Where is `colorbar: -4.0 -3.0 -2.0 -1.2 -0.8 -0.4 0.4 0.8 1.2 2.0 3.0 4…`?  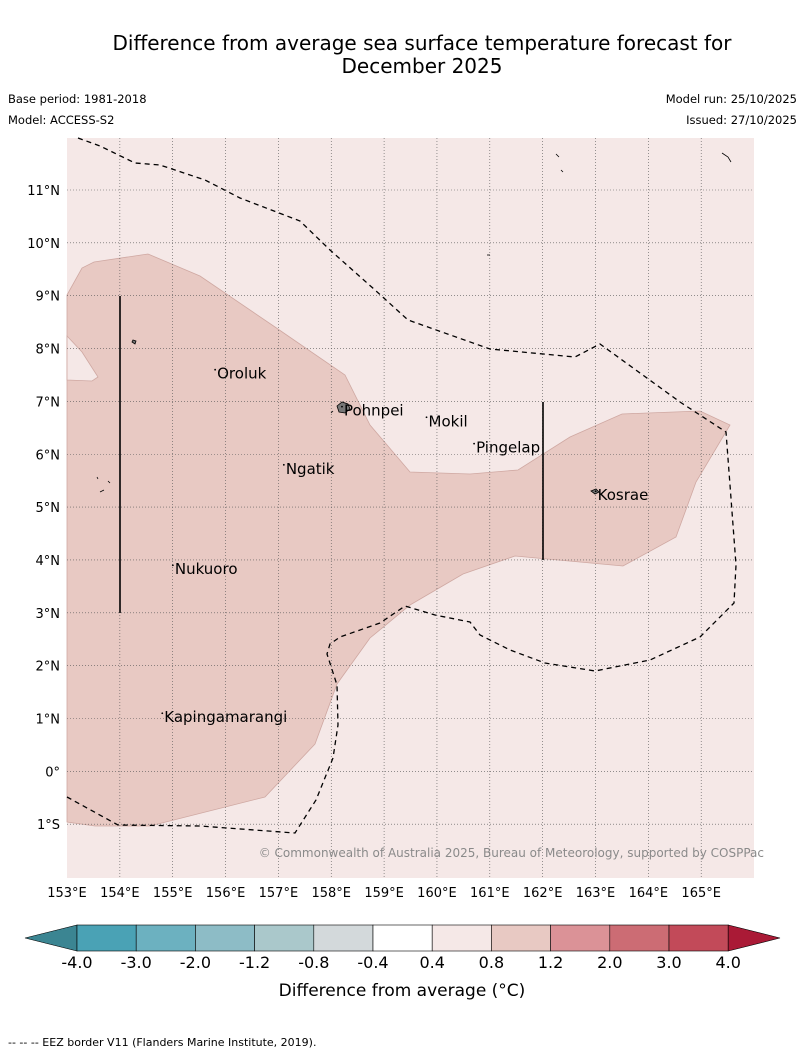 colorbar: -4.0 -3.0 -2.0 -1.2 -0.8 -0.4 0.4 0.8 1.2 2.0 3.0 4… is located at coordinates (402, 948).